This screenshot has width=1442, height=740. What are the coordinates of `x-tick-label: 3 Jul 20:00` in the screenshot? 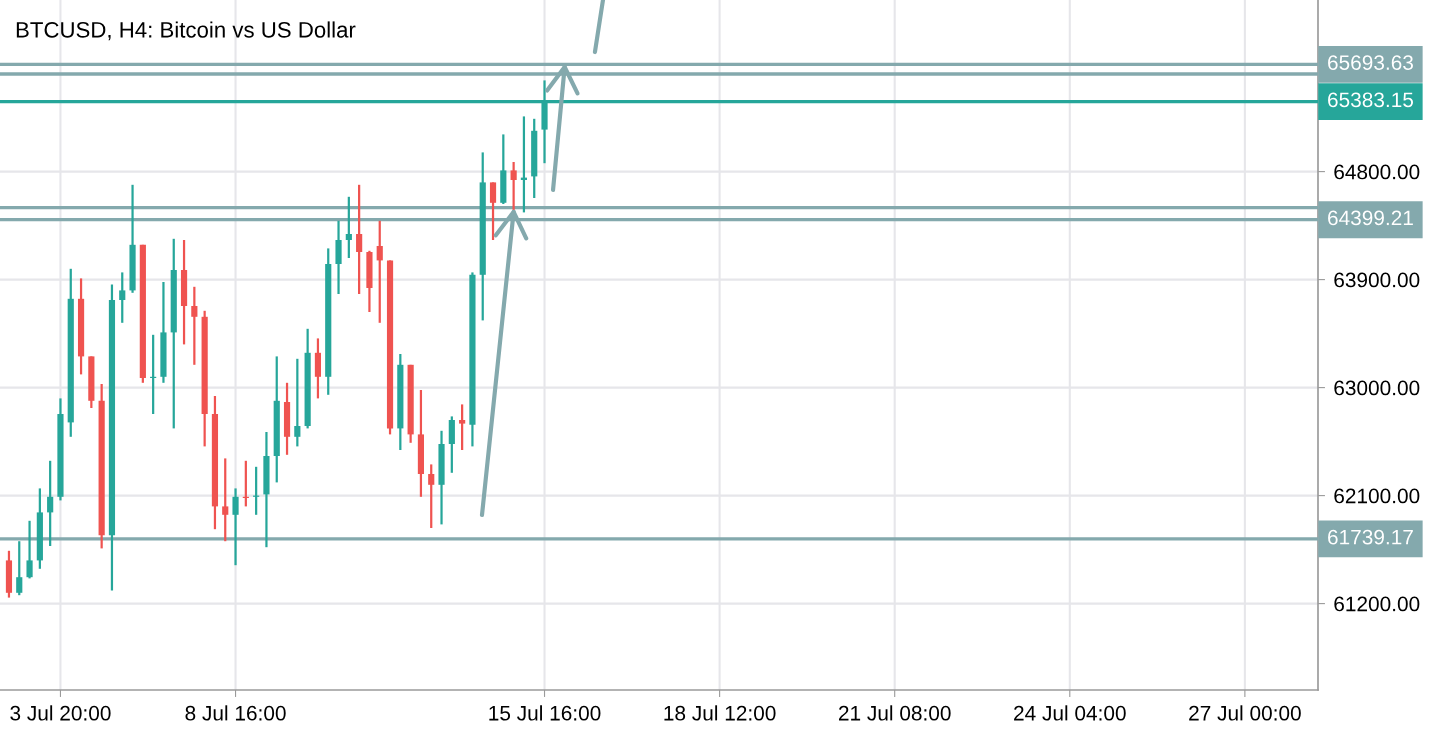 It's located at (60, 713).